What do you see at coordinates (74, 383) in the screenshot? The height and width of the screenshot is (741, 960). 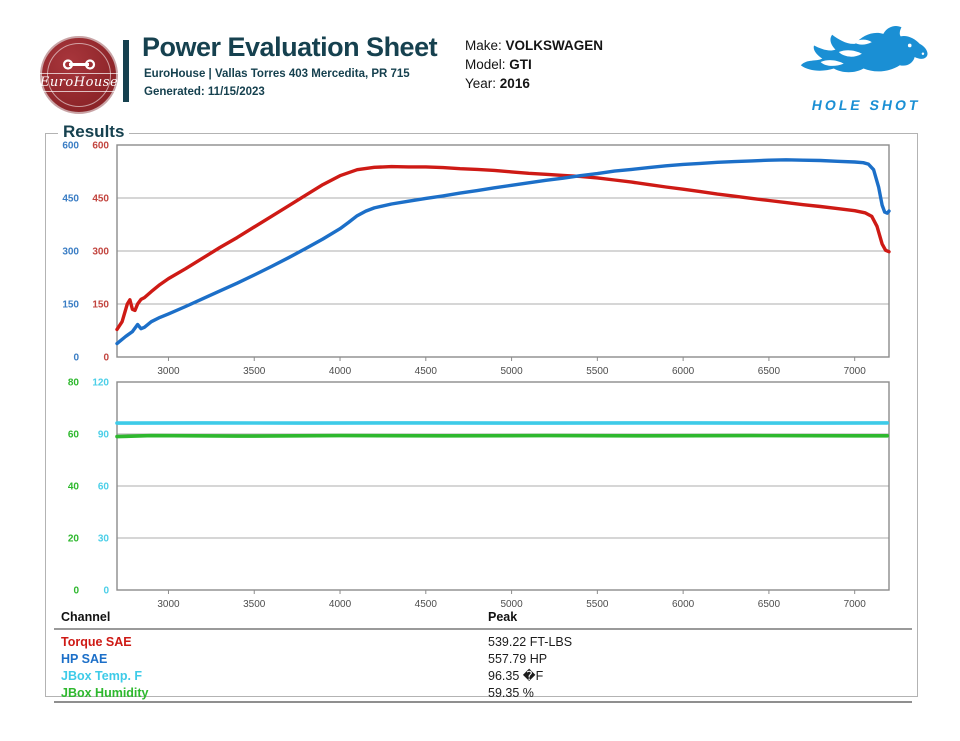 I see `y-tick-label: 80` at bounding box center [74, 383].